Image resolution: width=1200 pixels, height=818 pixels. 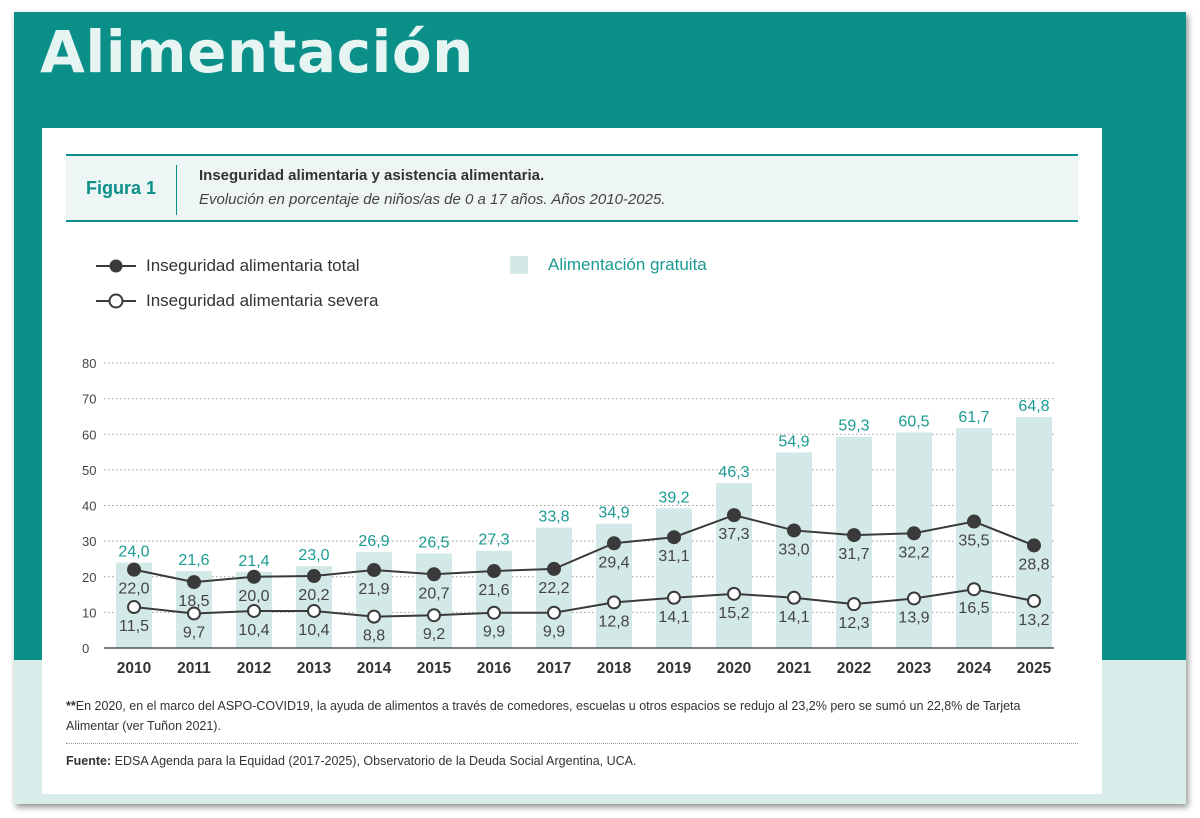 What do you see at coordinates (554, 668) in the screenshot?
I see `x-tick-label: 2017` at bounding box center [554, 668].